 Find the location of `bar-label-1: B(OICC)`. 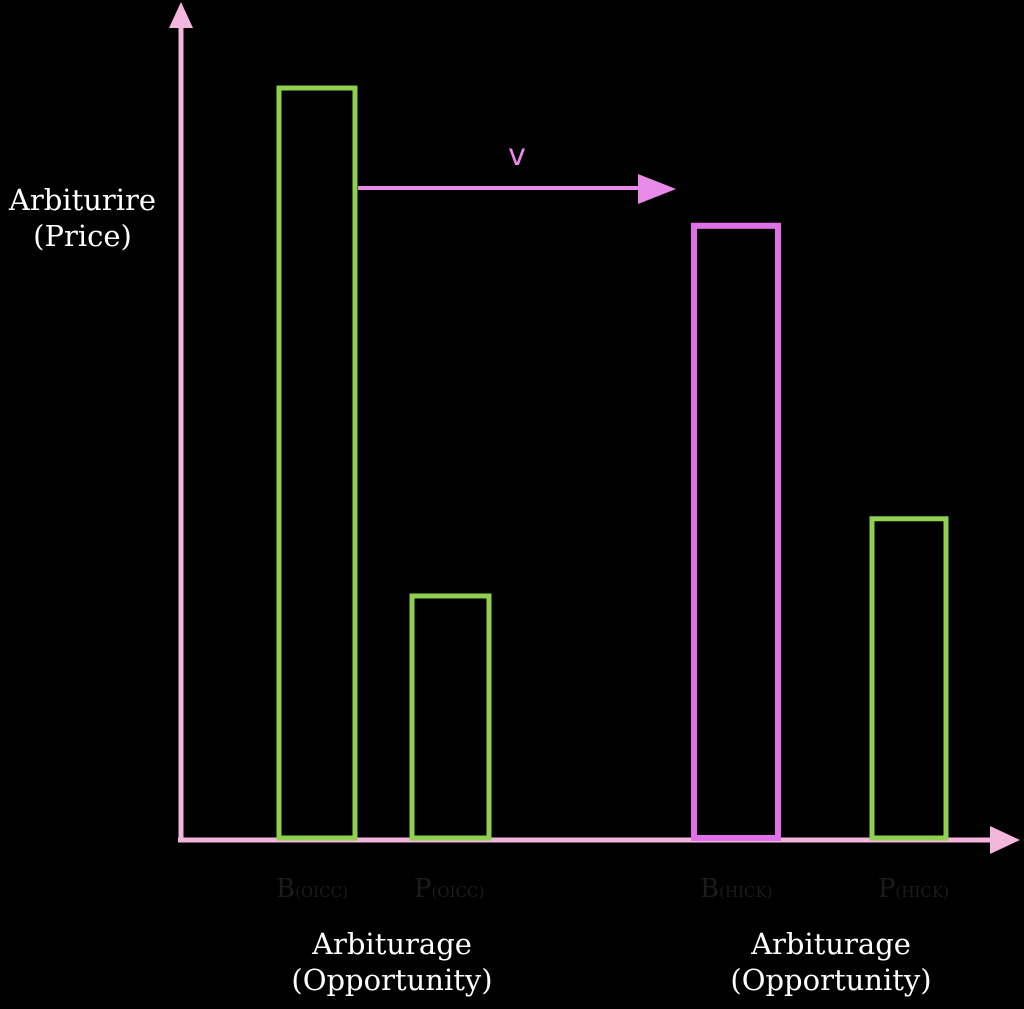

bar-label-1: B(OICC) is located at coordinates (312, 889).